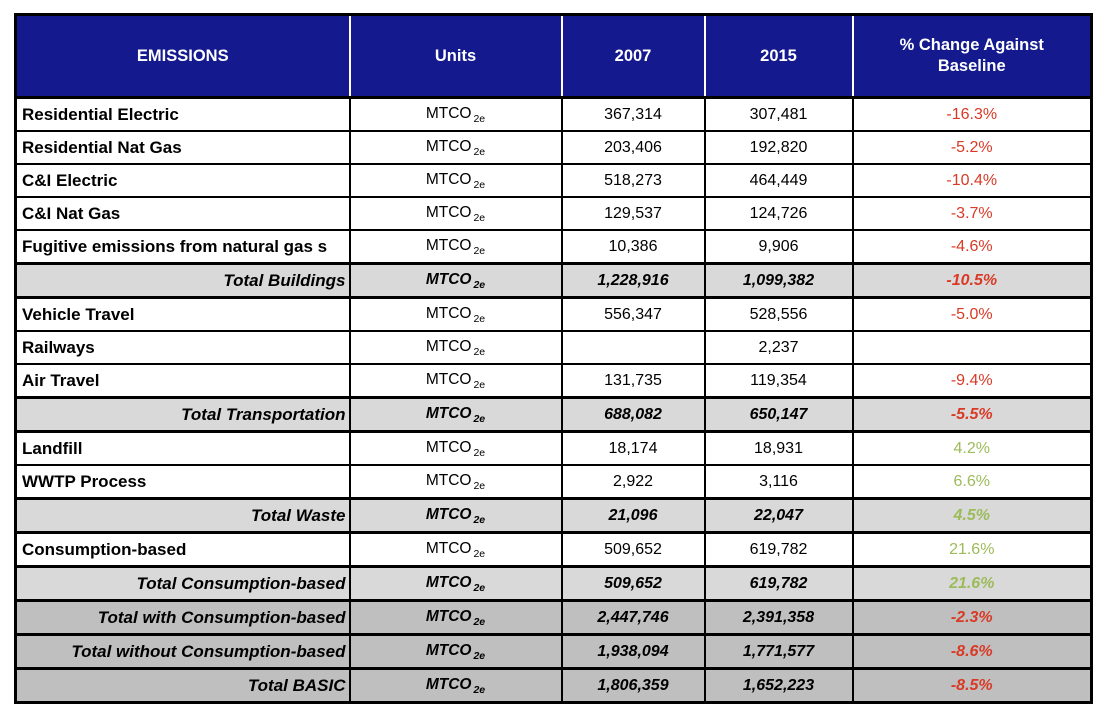 The width and height of the screenshot is (1116, 718). I want to click on value-2007-cell: 203,406, so click(633, 147).